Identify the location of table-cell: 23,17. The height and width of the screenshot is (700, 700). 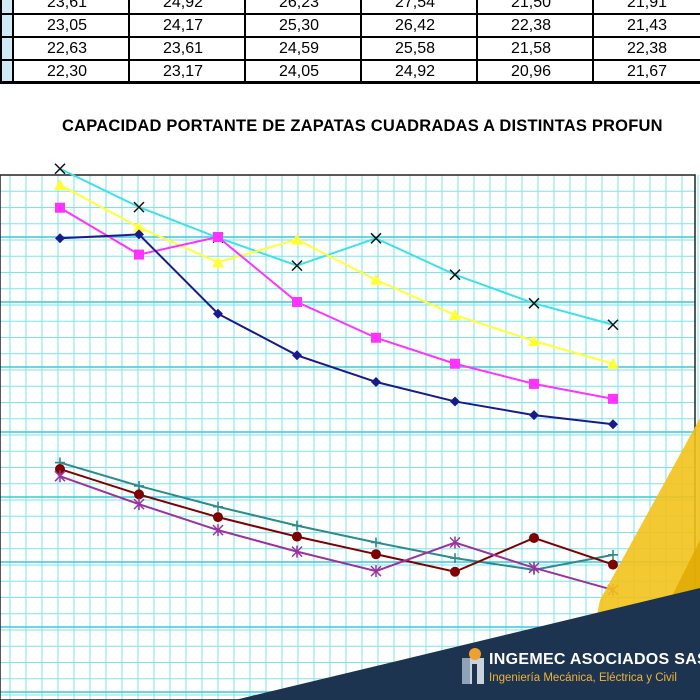
(187, 71).